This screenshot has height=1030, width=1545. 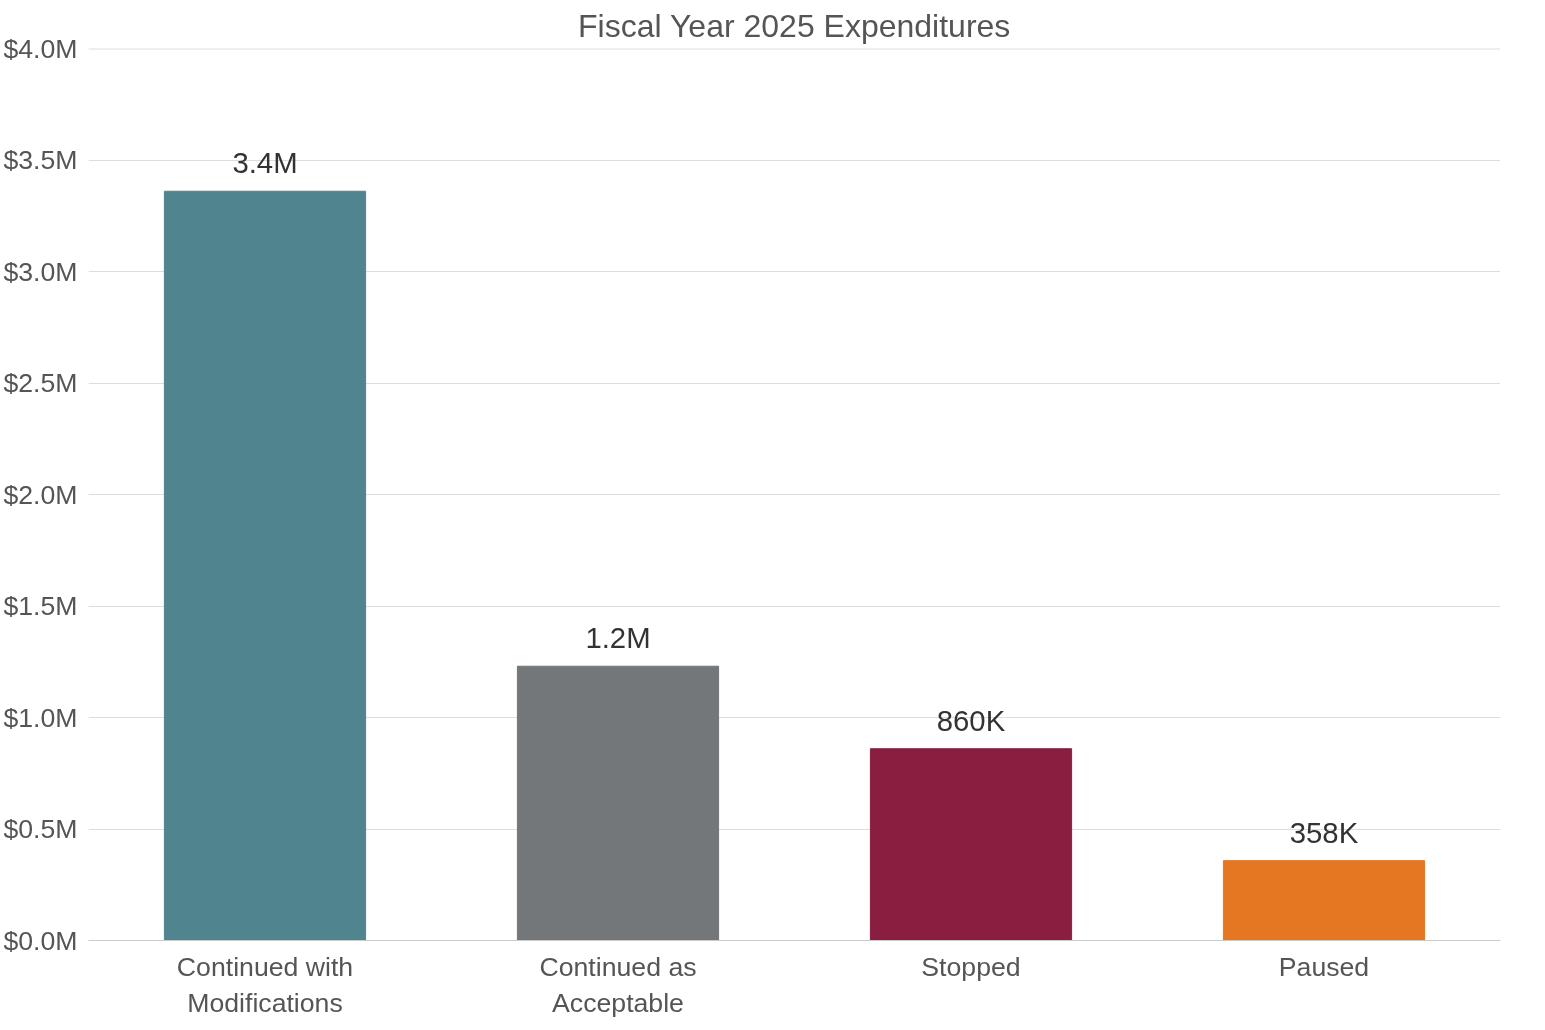 What do you see at coordinates (40, 940) in the screenshot?
I see `y-tick-label: $0.0M` at bounding box center [40, 940].